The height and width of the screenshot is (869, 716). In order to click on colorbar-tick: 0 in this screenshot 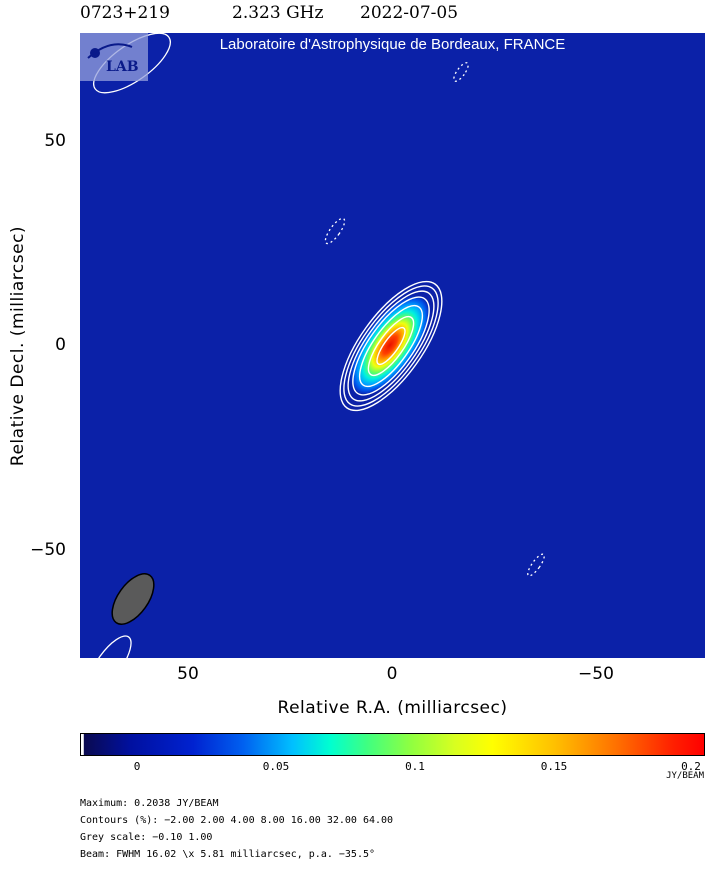, I will do `click(137, 766)`.